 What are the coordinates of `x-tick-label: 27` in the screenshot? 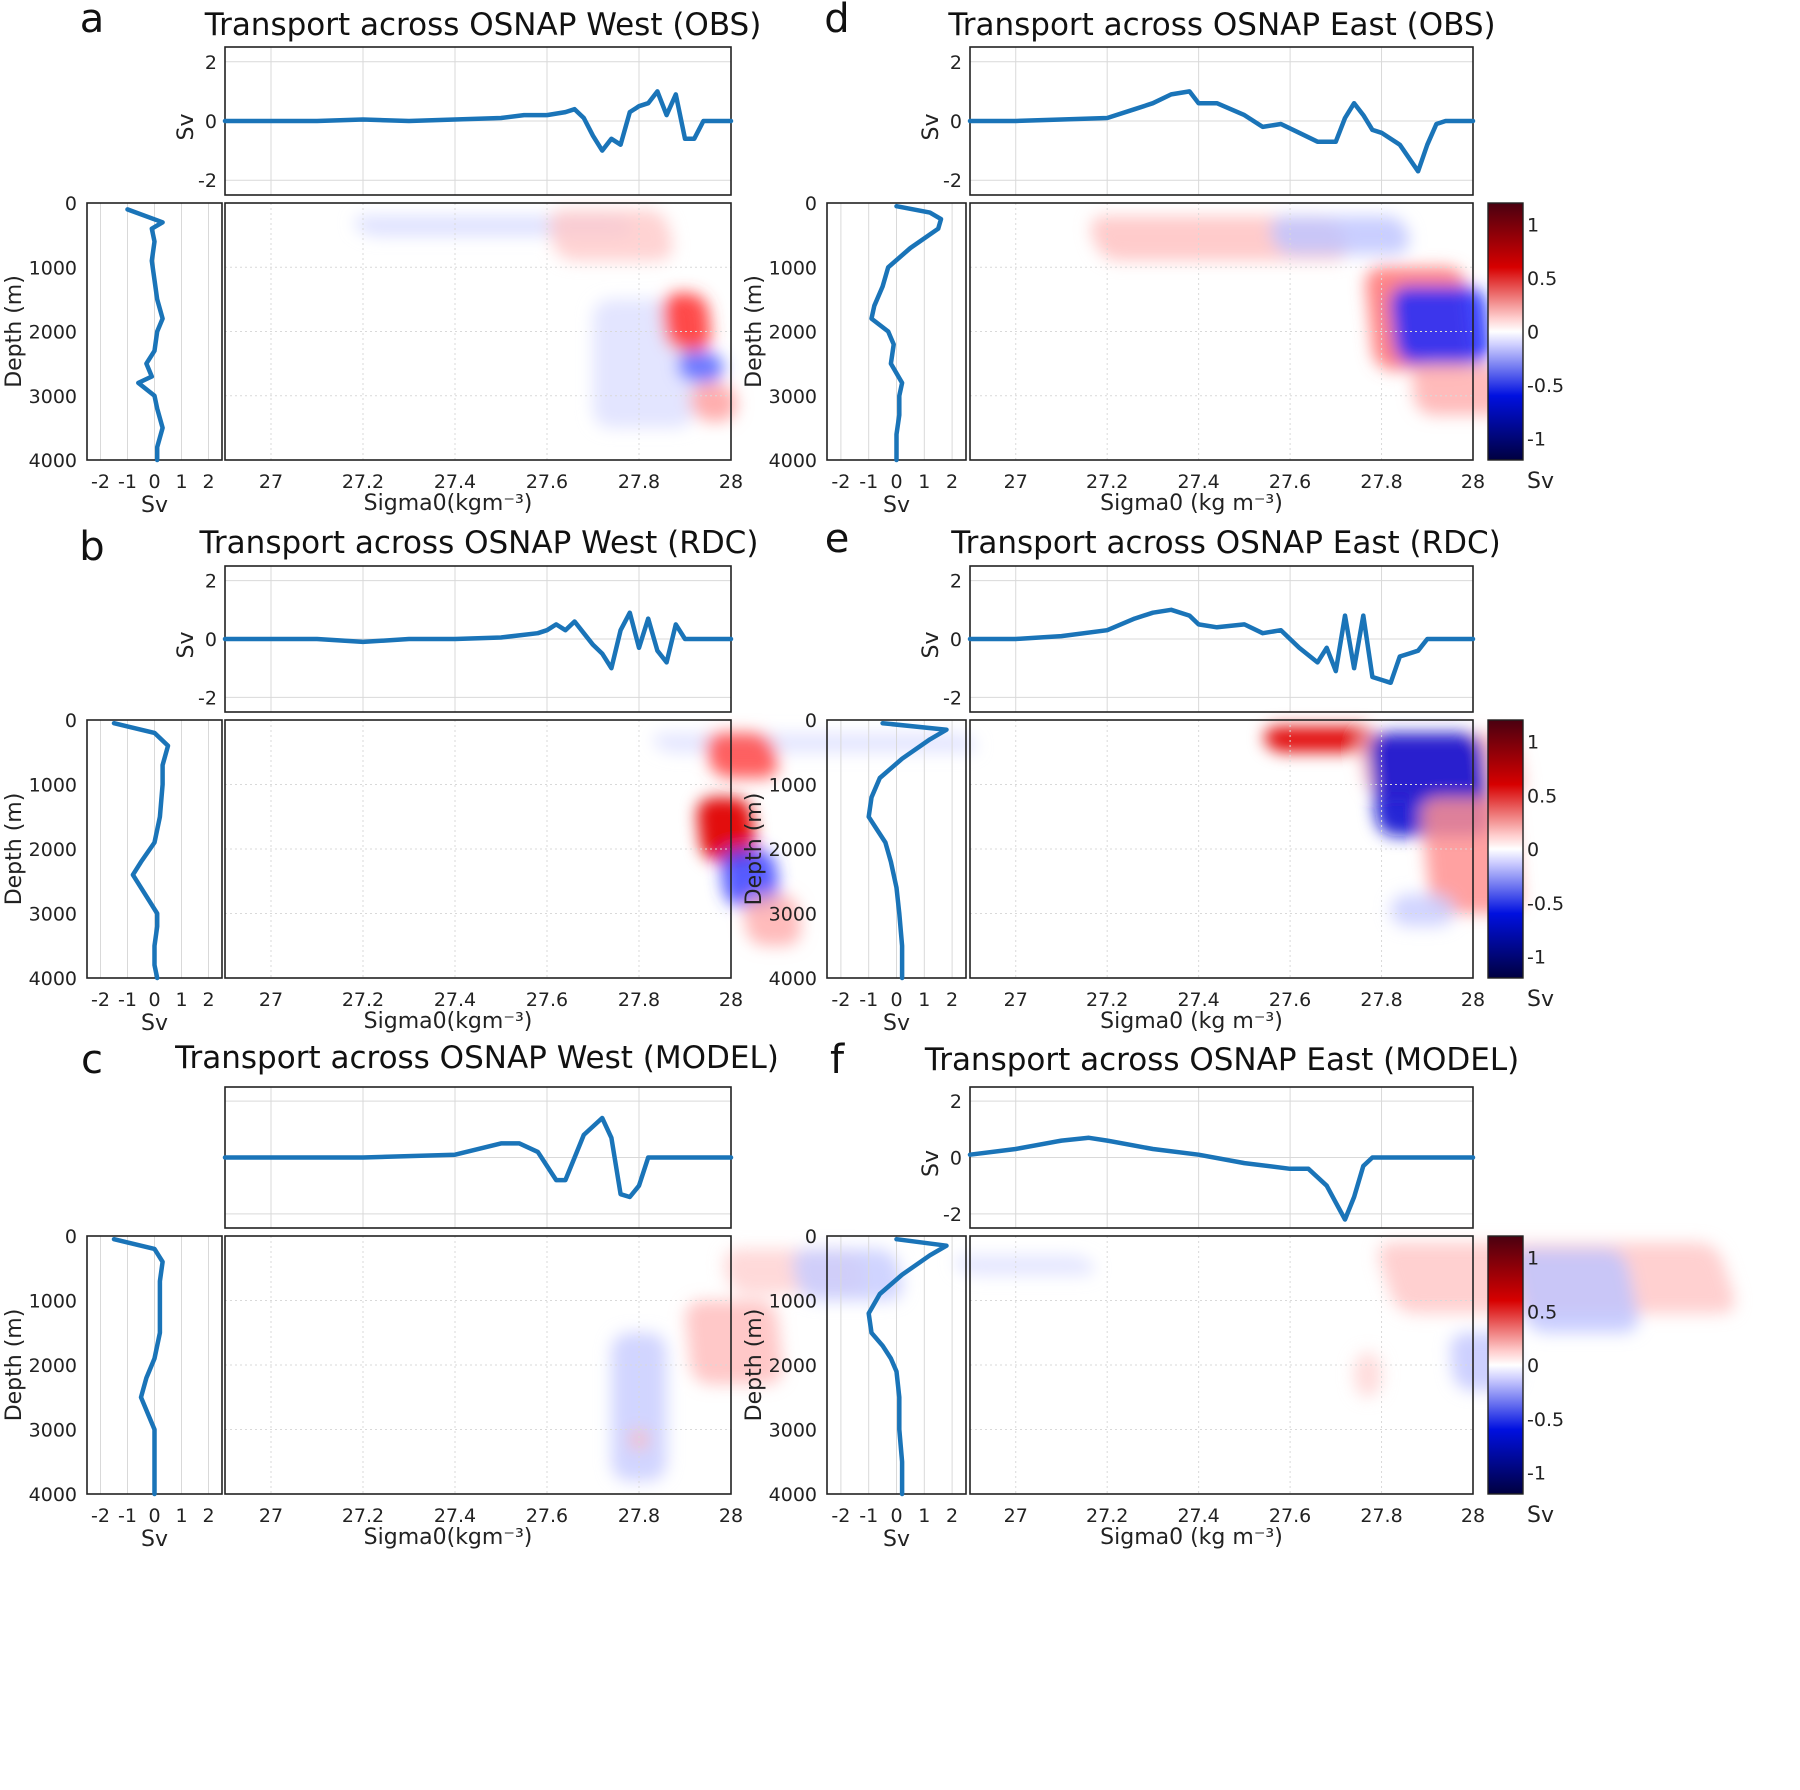 It's located at (1016, 1516).